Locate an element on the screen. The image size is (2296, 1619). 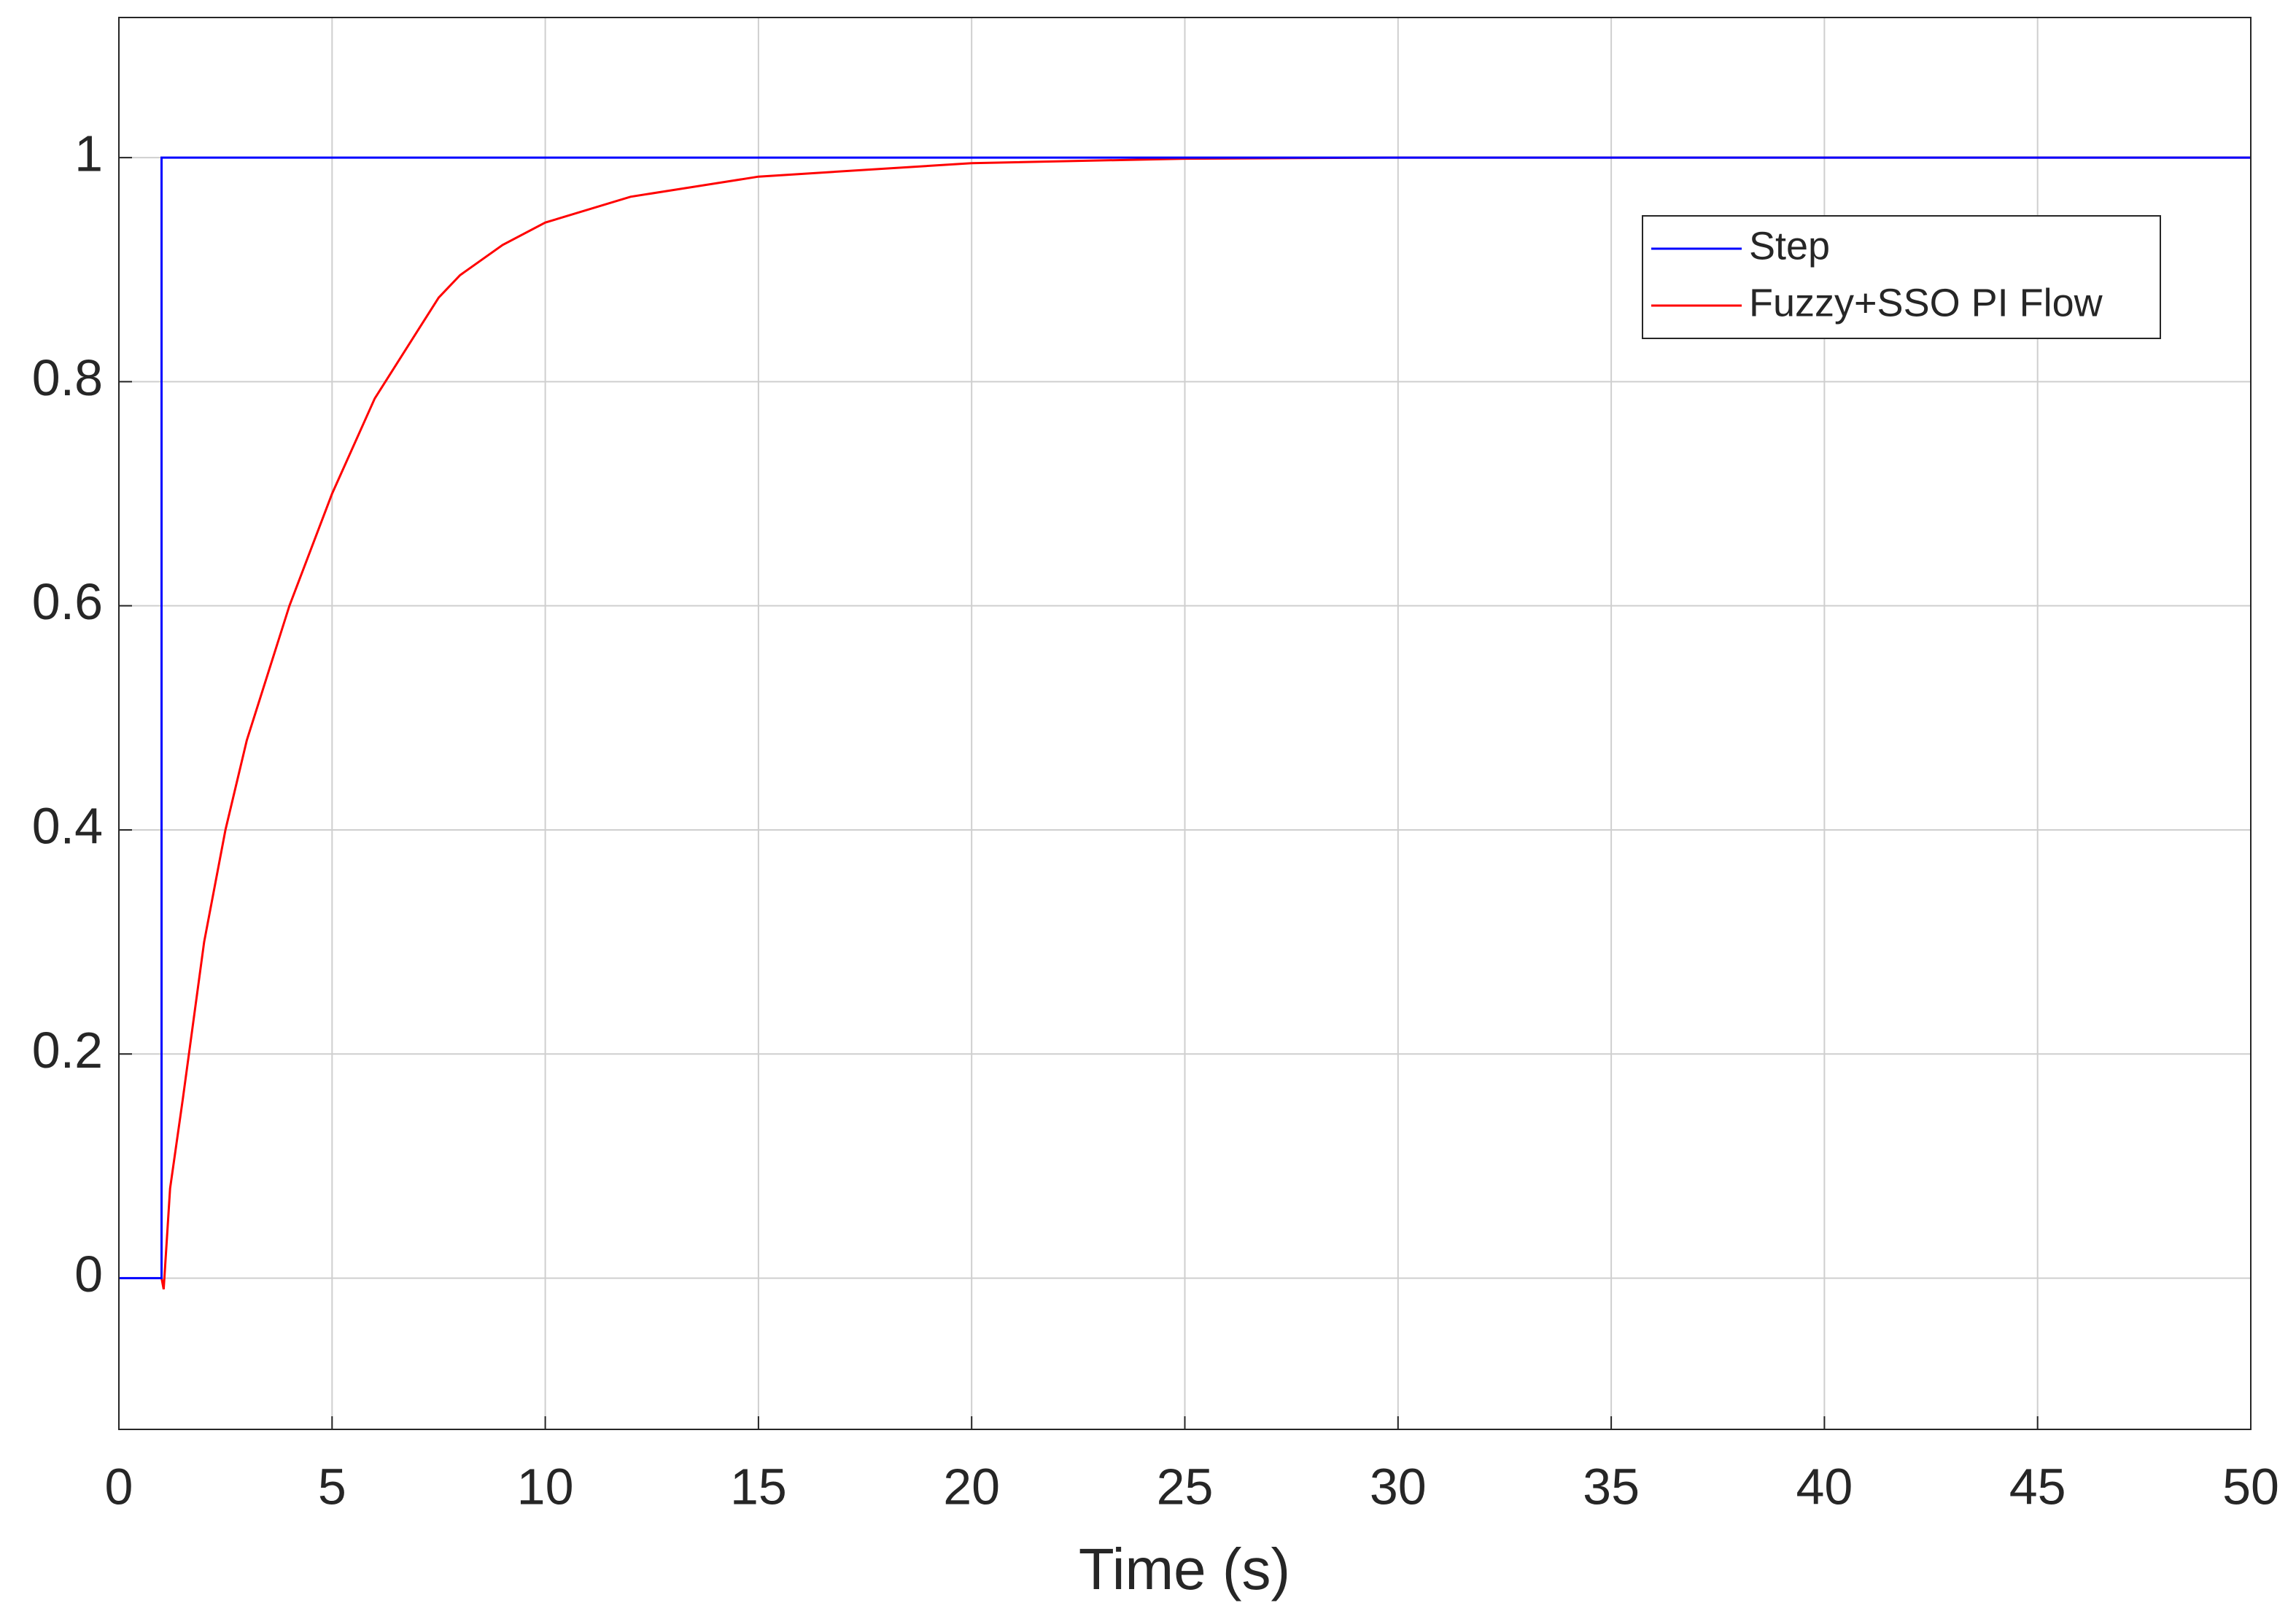
legend-label: Step is located at coordinates (1789, 246).